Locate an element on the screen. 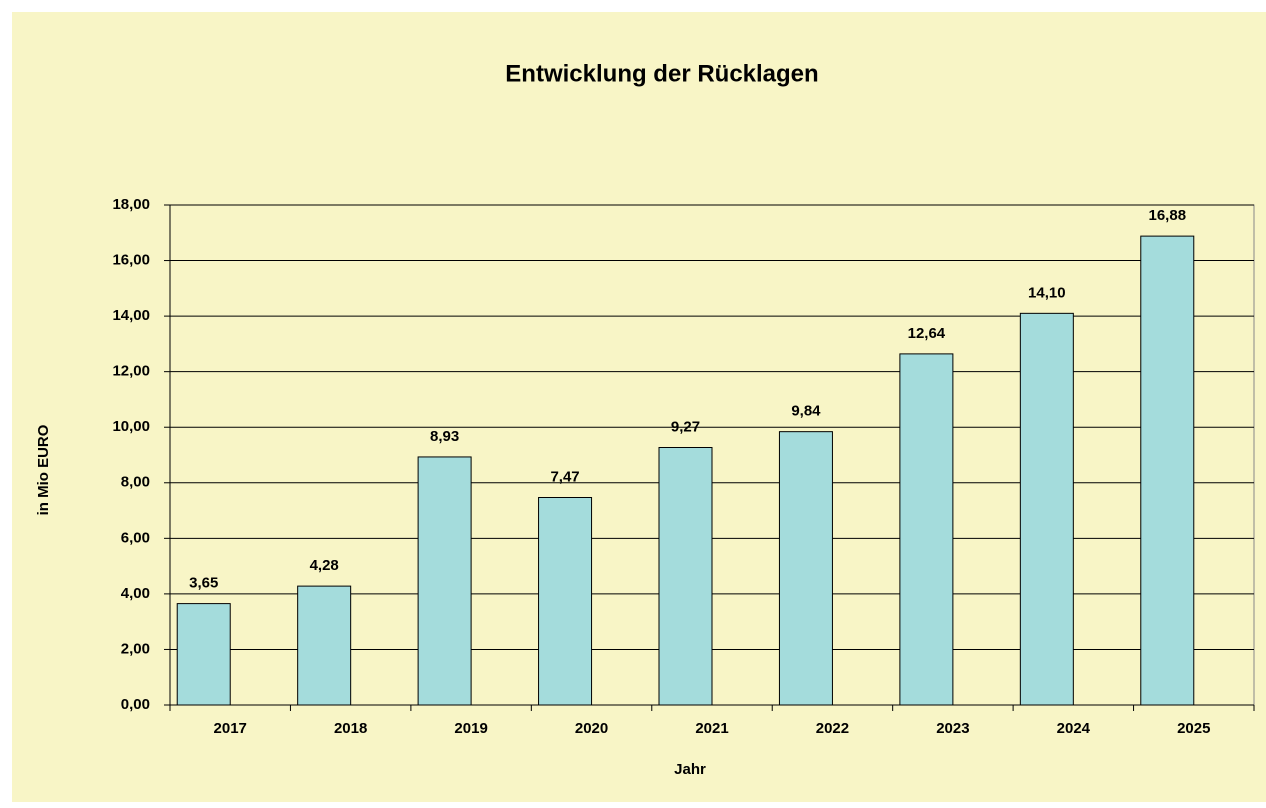 The width and height of the screenshot is (1266, 808). x-tick-label: 2022 is located at coordinates (832, 728).